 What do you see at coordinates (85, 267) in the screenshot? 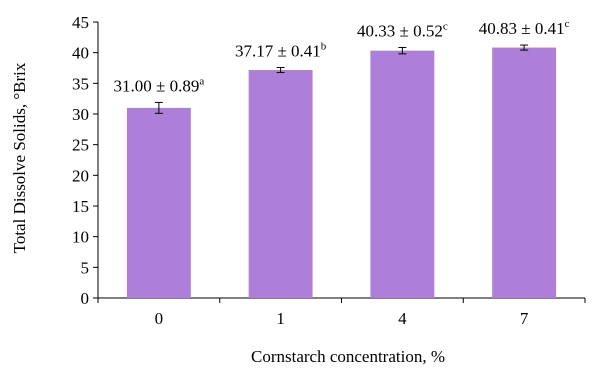
I see `y-tick-label: 5` at bounding box center [85, 267].